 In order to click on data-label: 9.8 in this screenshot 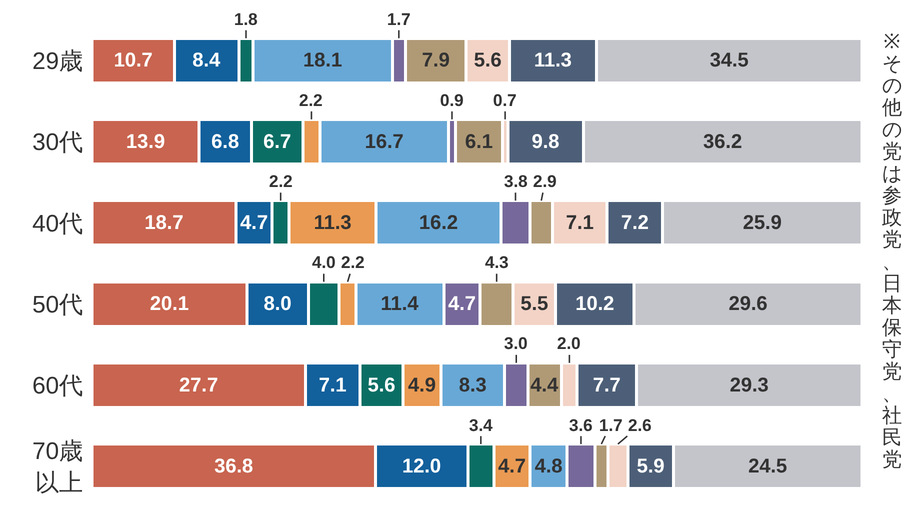, I will do `click(546, 141)`.